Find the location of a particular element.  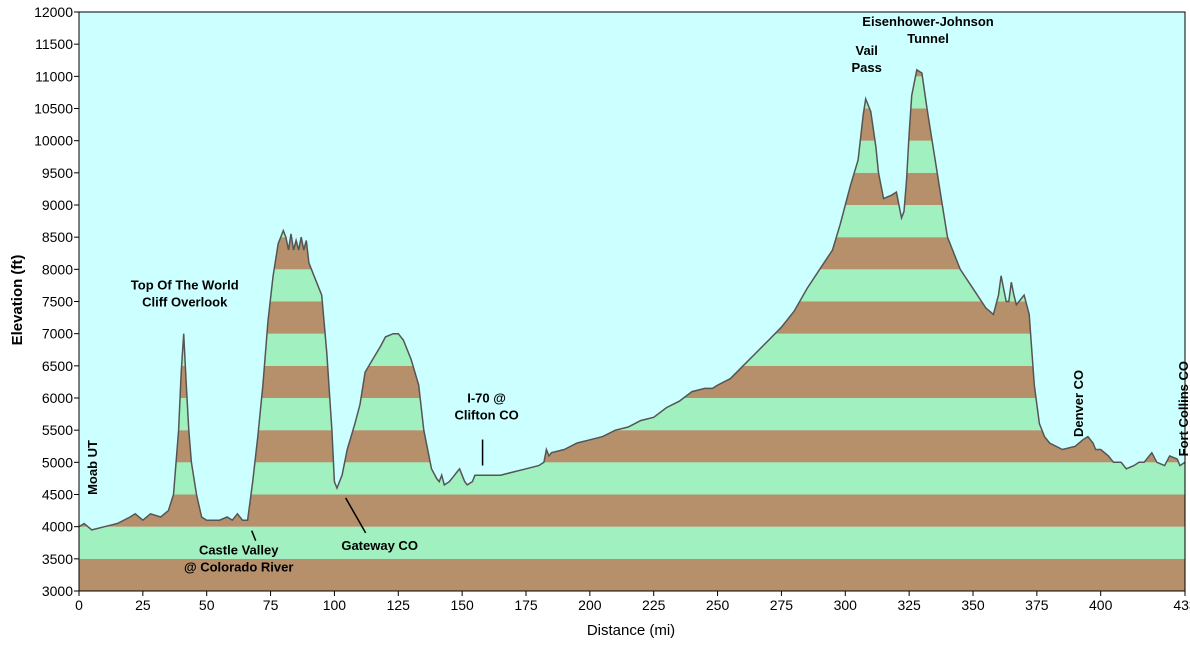

annotation-clifton: I-70 @ Clifton CO is located at coordinates (486, 407).